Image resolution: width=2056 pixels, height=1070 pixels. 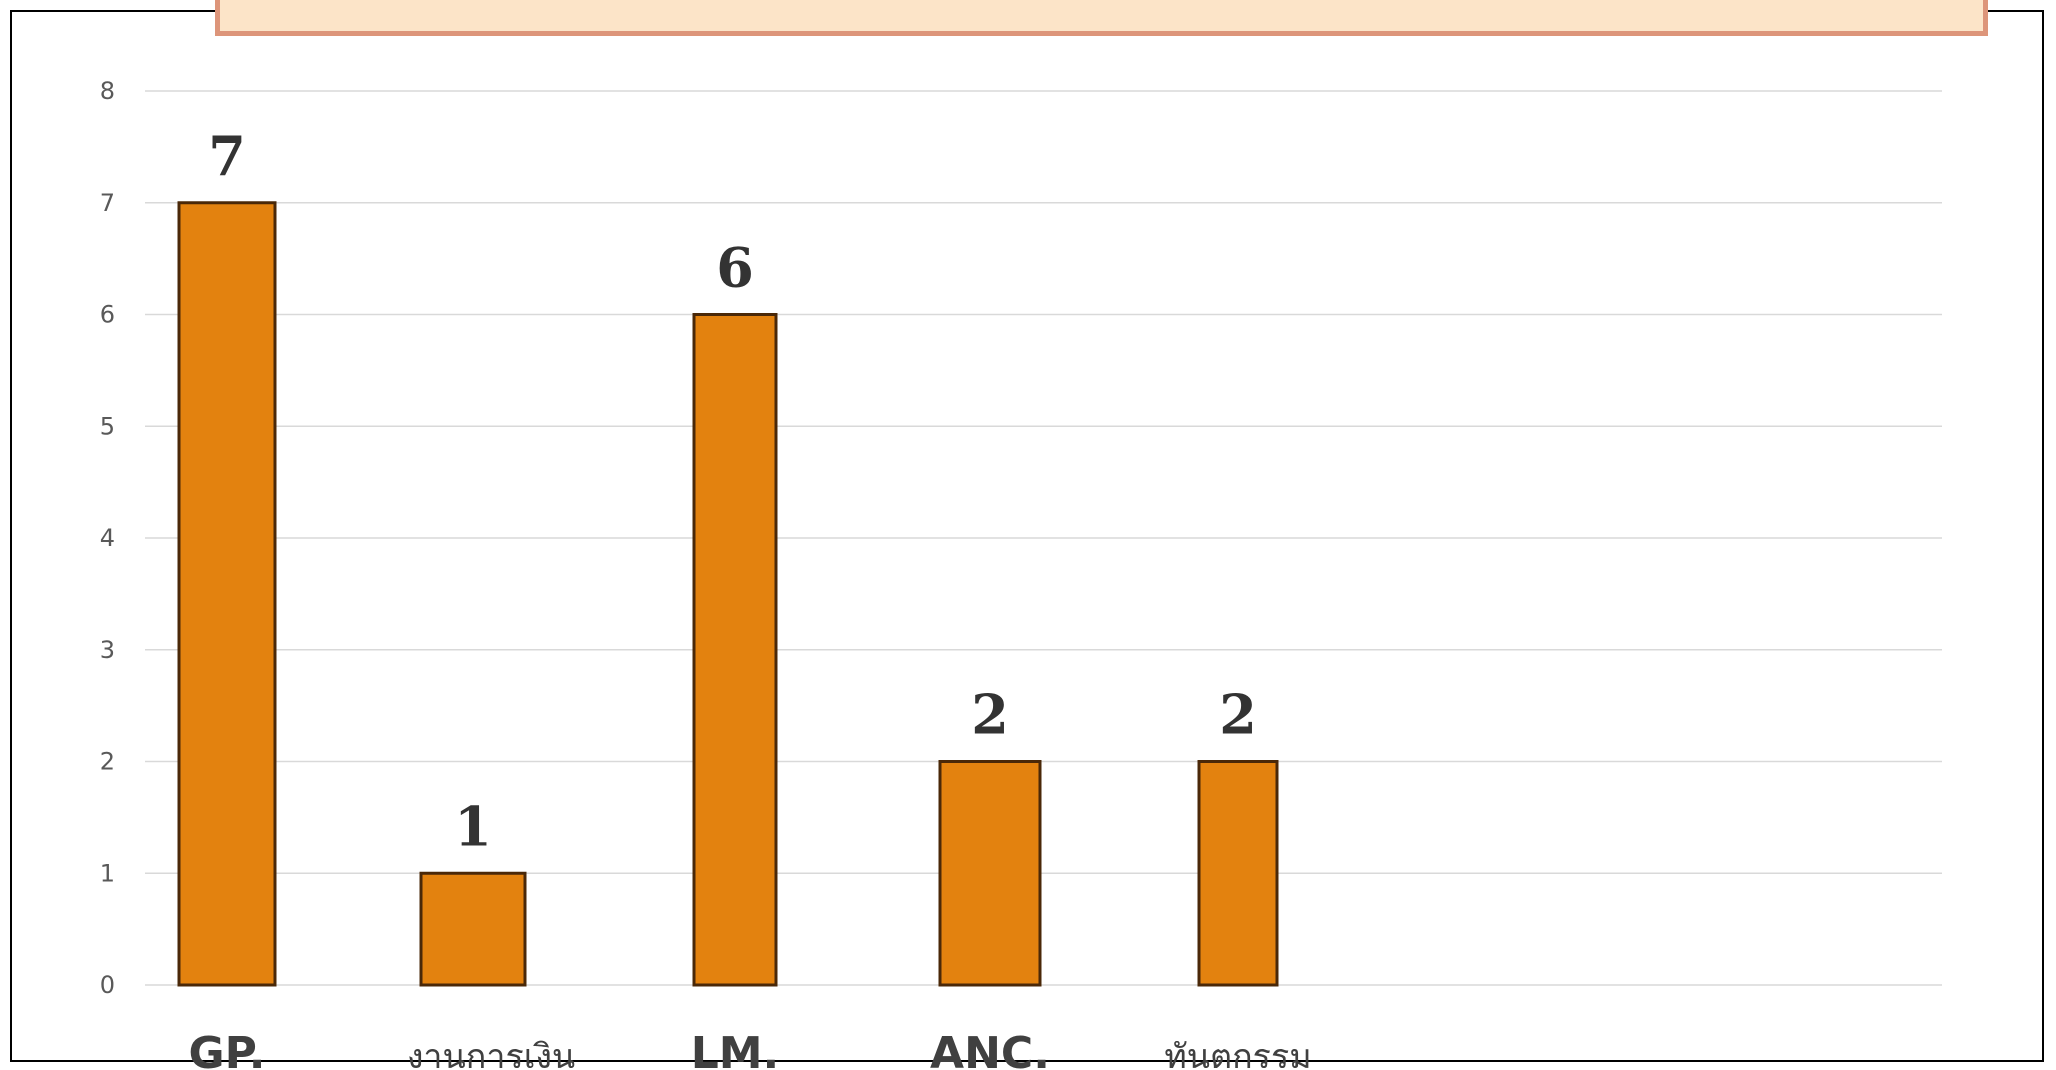 I want to click on y-tick-label: 0, so click(x=107, y=985).